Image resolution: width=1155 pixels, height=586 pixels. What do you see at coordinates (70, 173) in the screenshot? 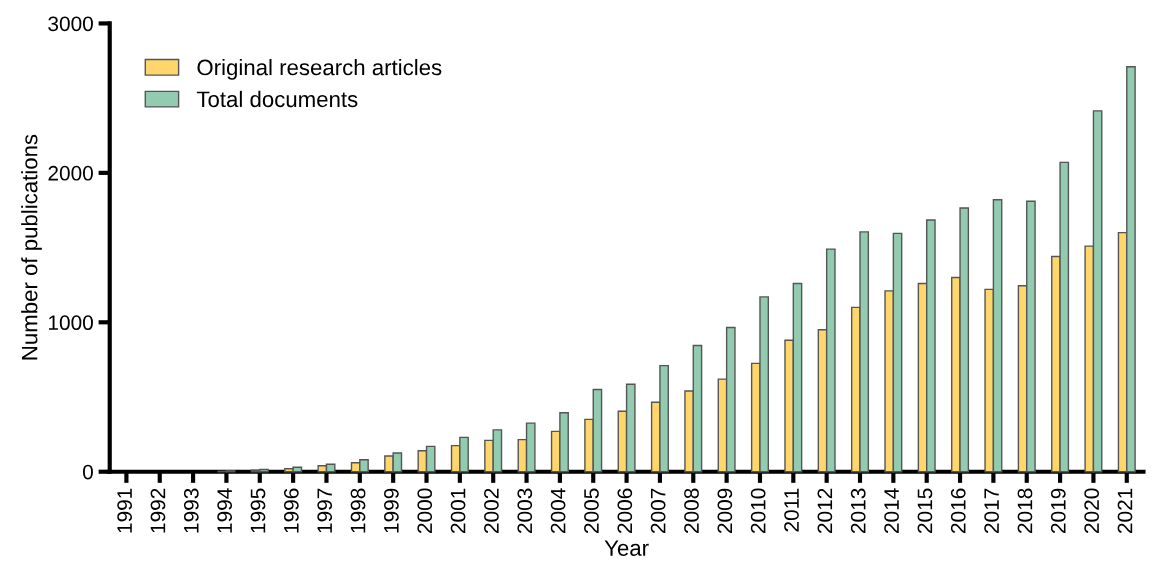
I see `y-tick-label: 2000` at bounding box center [70, 173].